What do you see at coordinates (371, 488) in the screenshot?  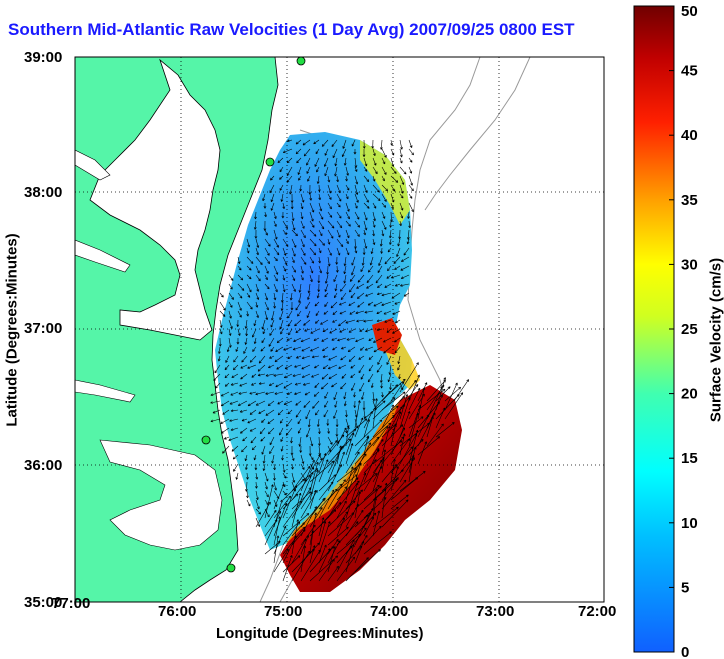 I see `velocity-field-high` at bounding box center [371, 488].